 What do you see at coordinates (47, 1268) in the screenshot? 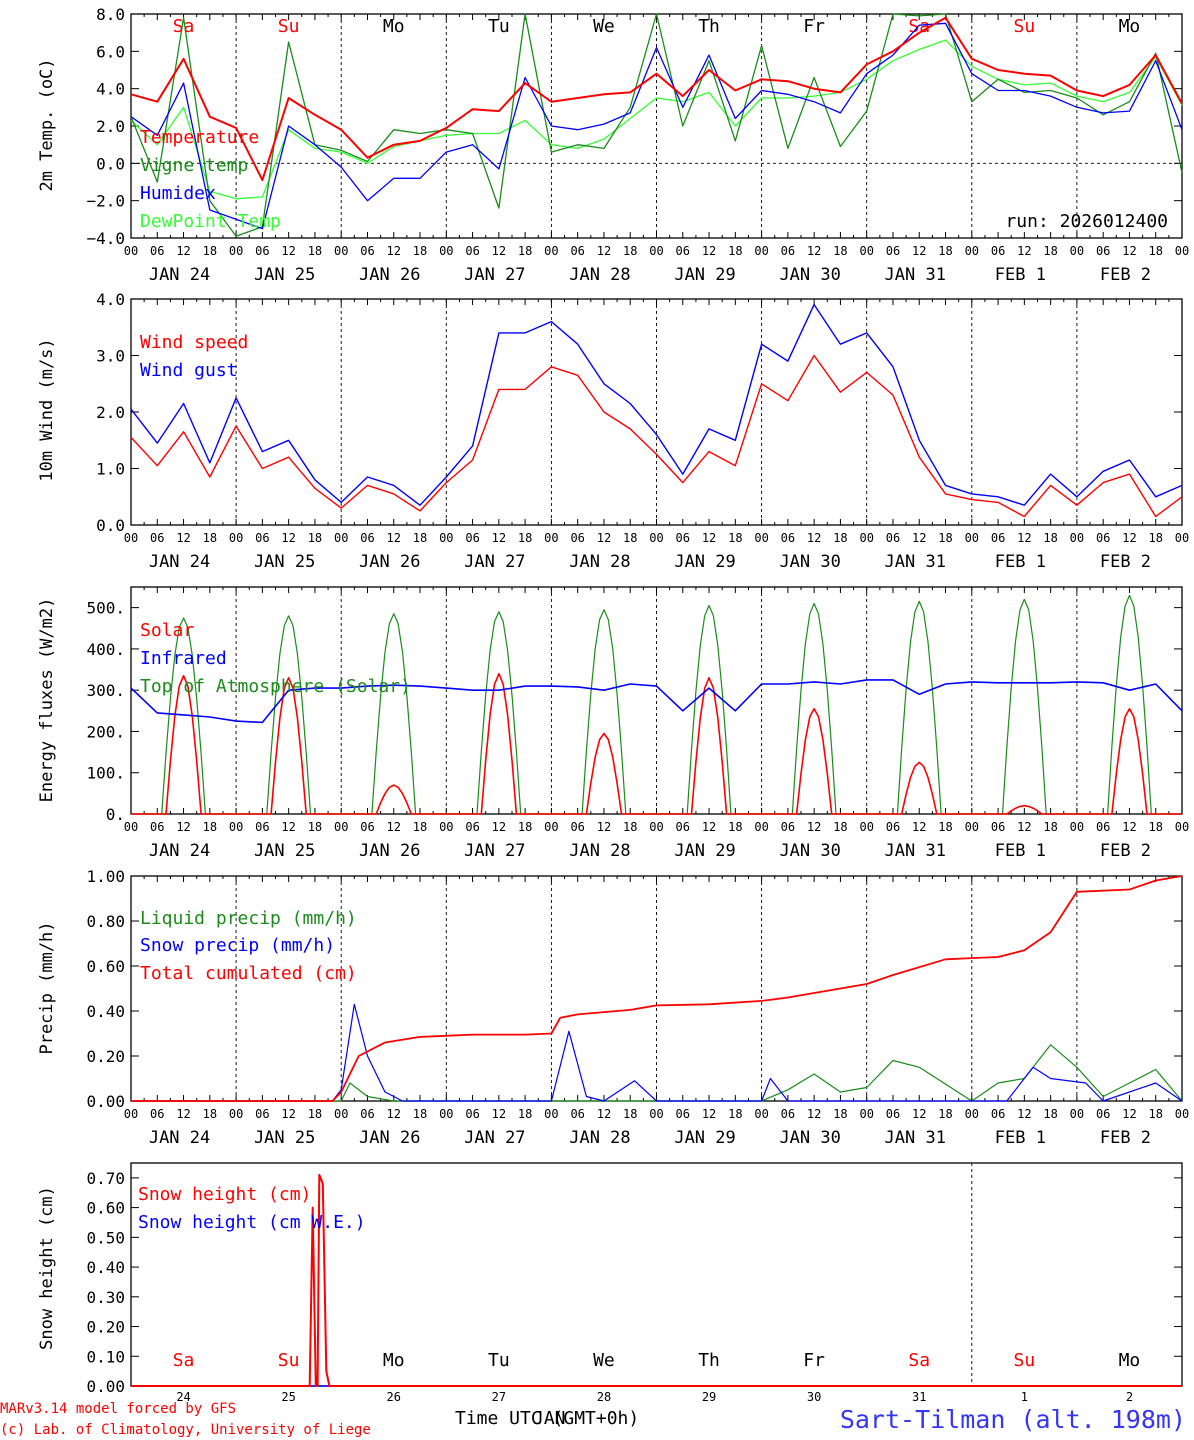
I see `ylabel-snow: Snow height (cm)` at bounding box center [47, 1268].